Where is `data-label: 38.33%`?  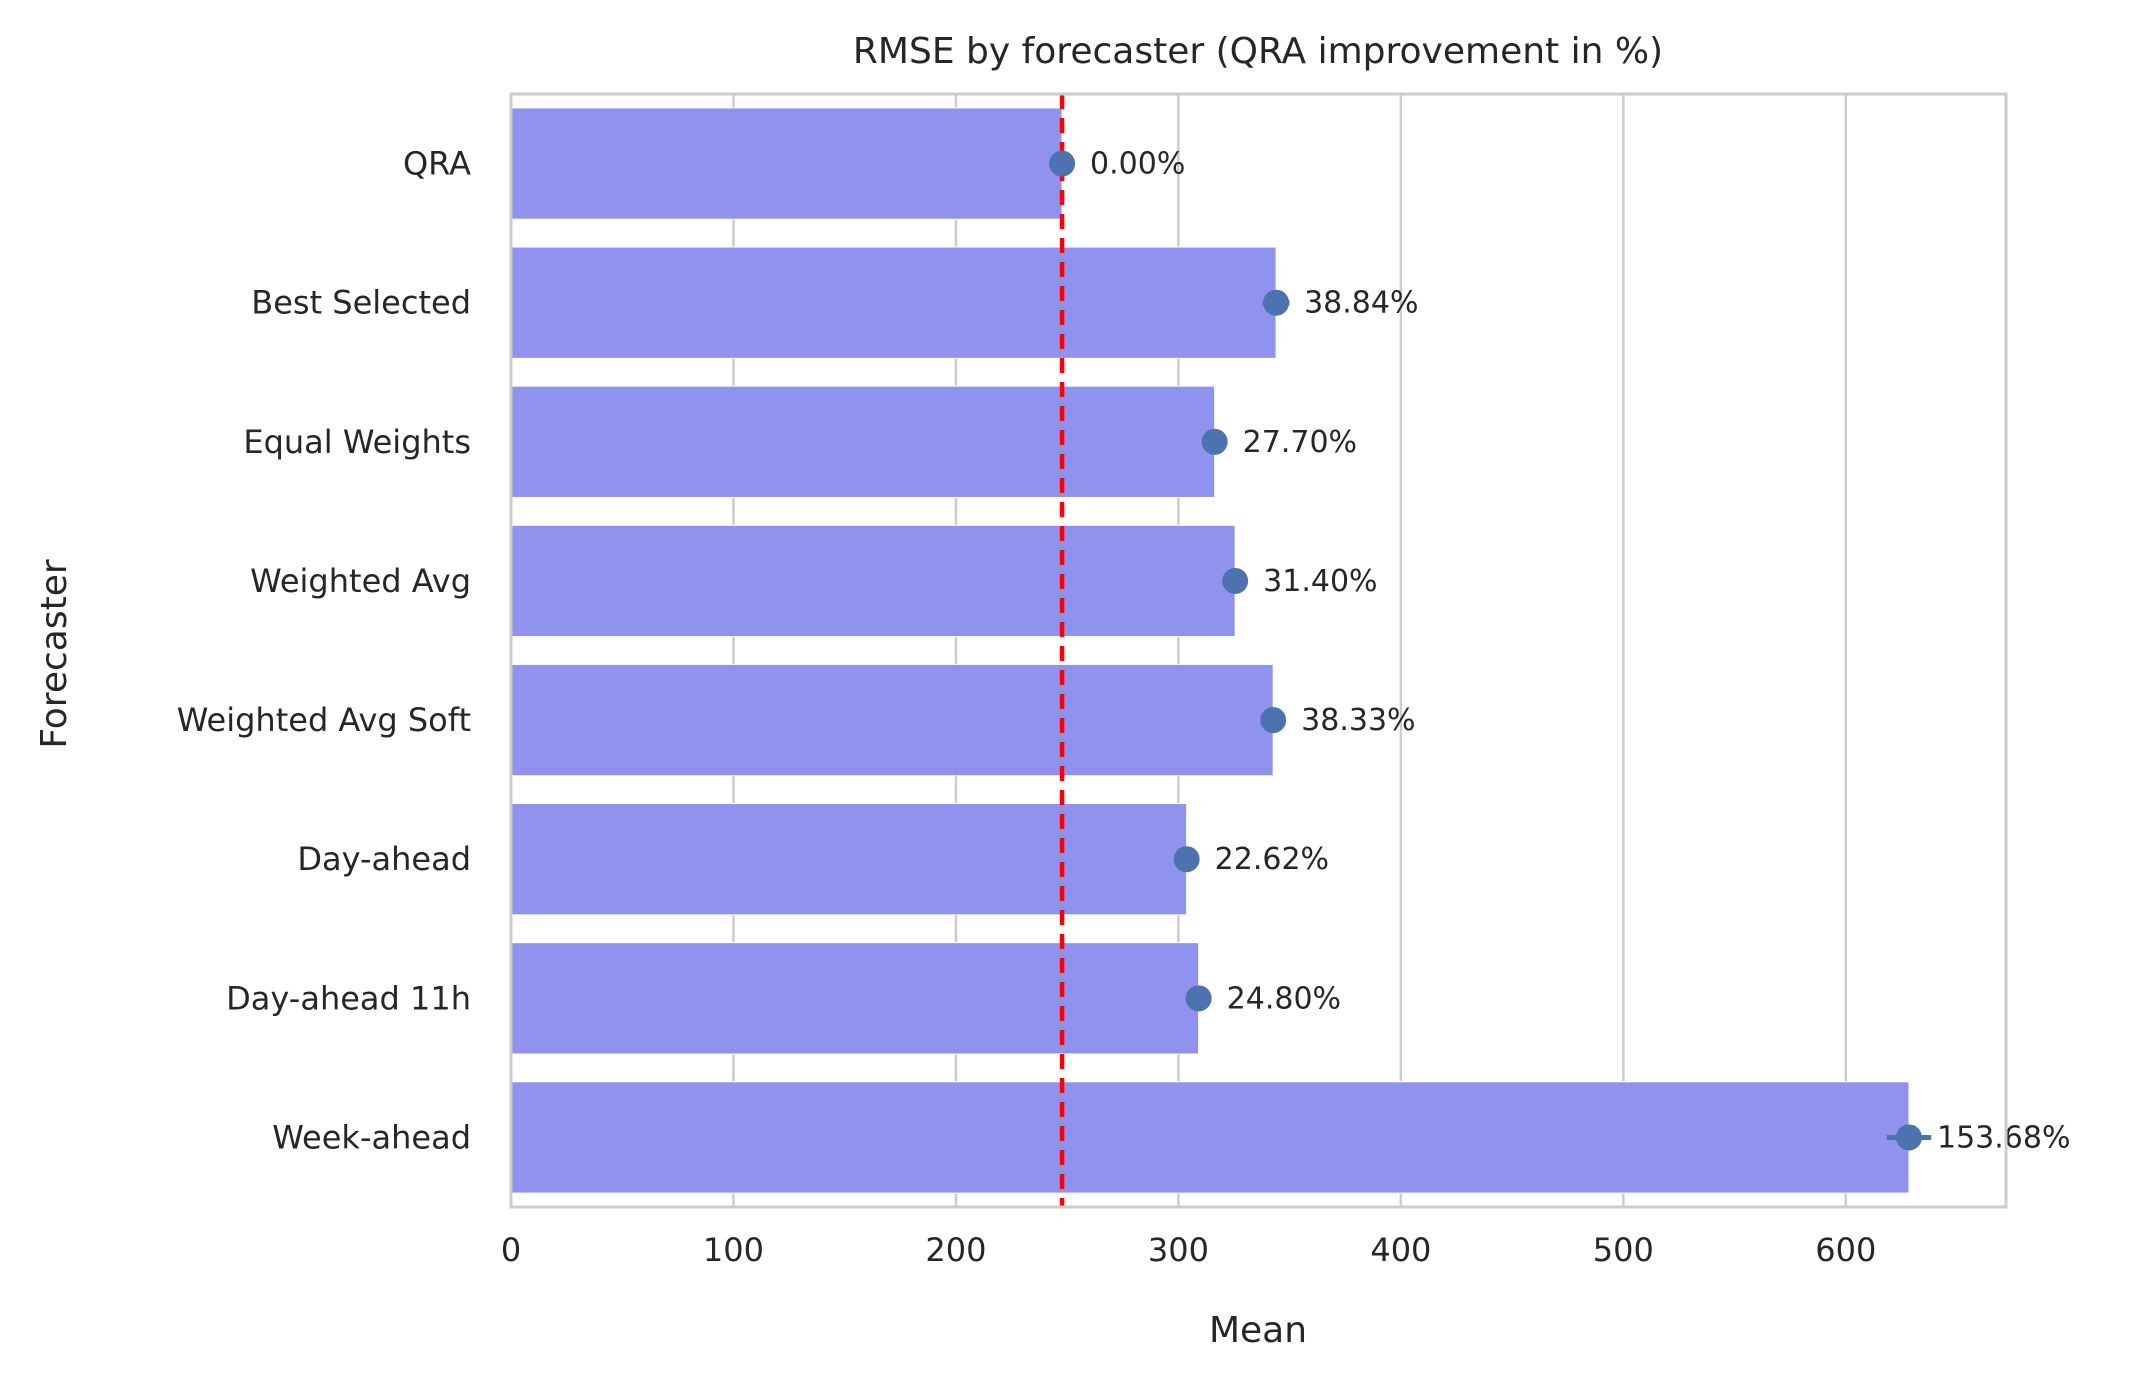 data-label: 38.33% is located at coordinates (1358, 720).